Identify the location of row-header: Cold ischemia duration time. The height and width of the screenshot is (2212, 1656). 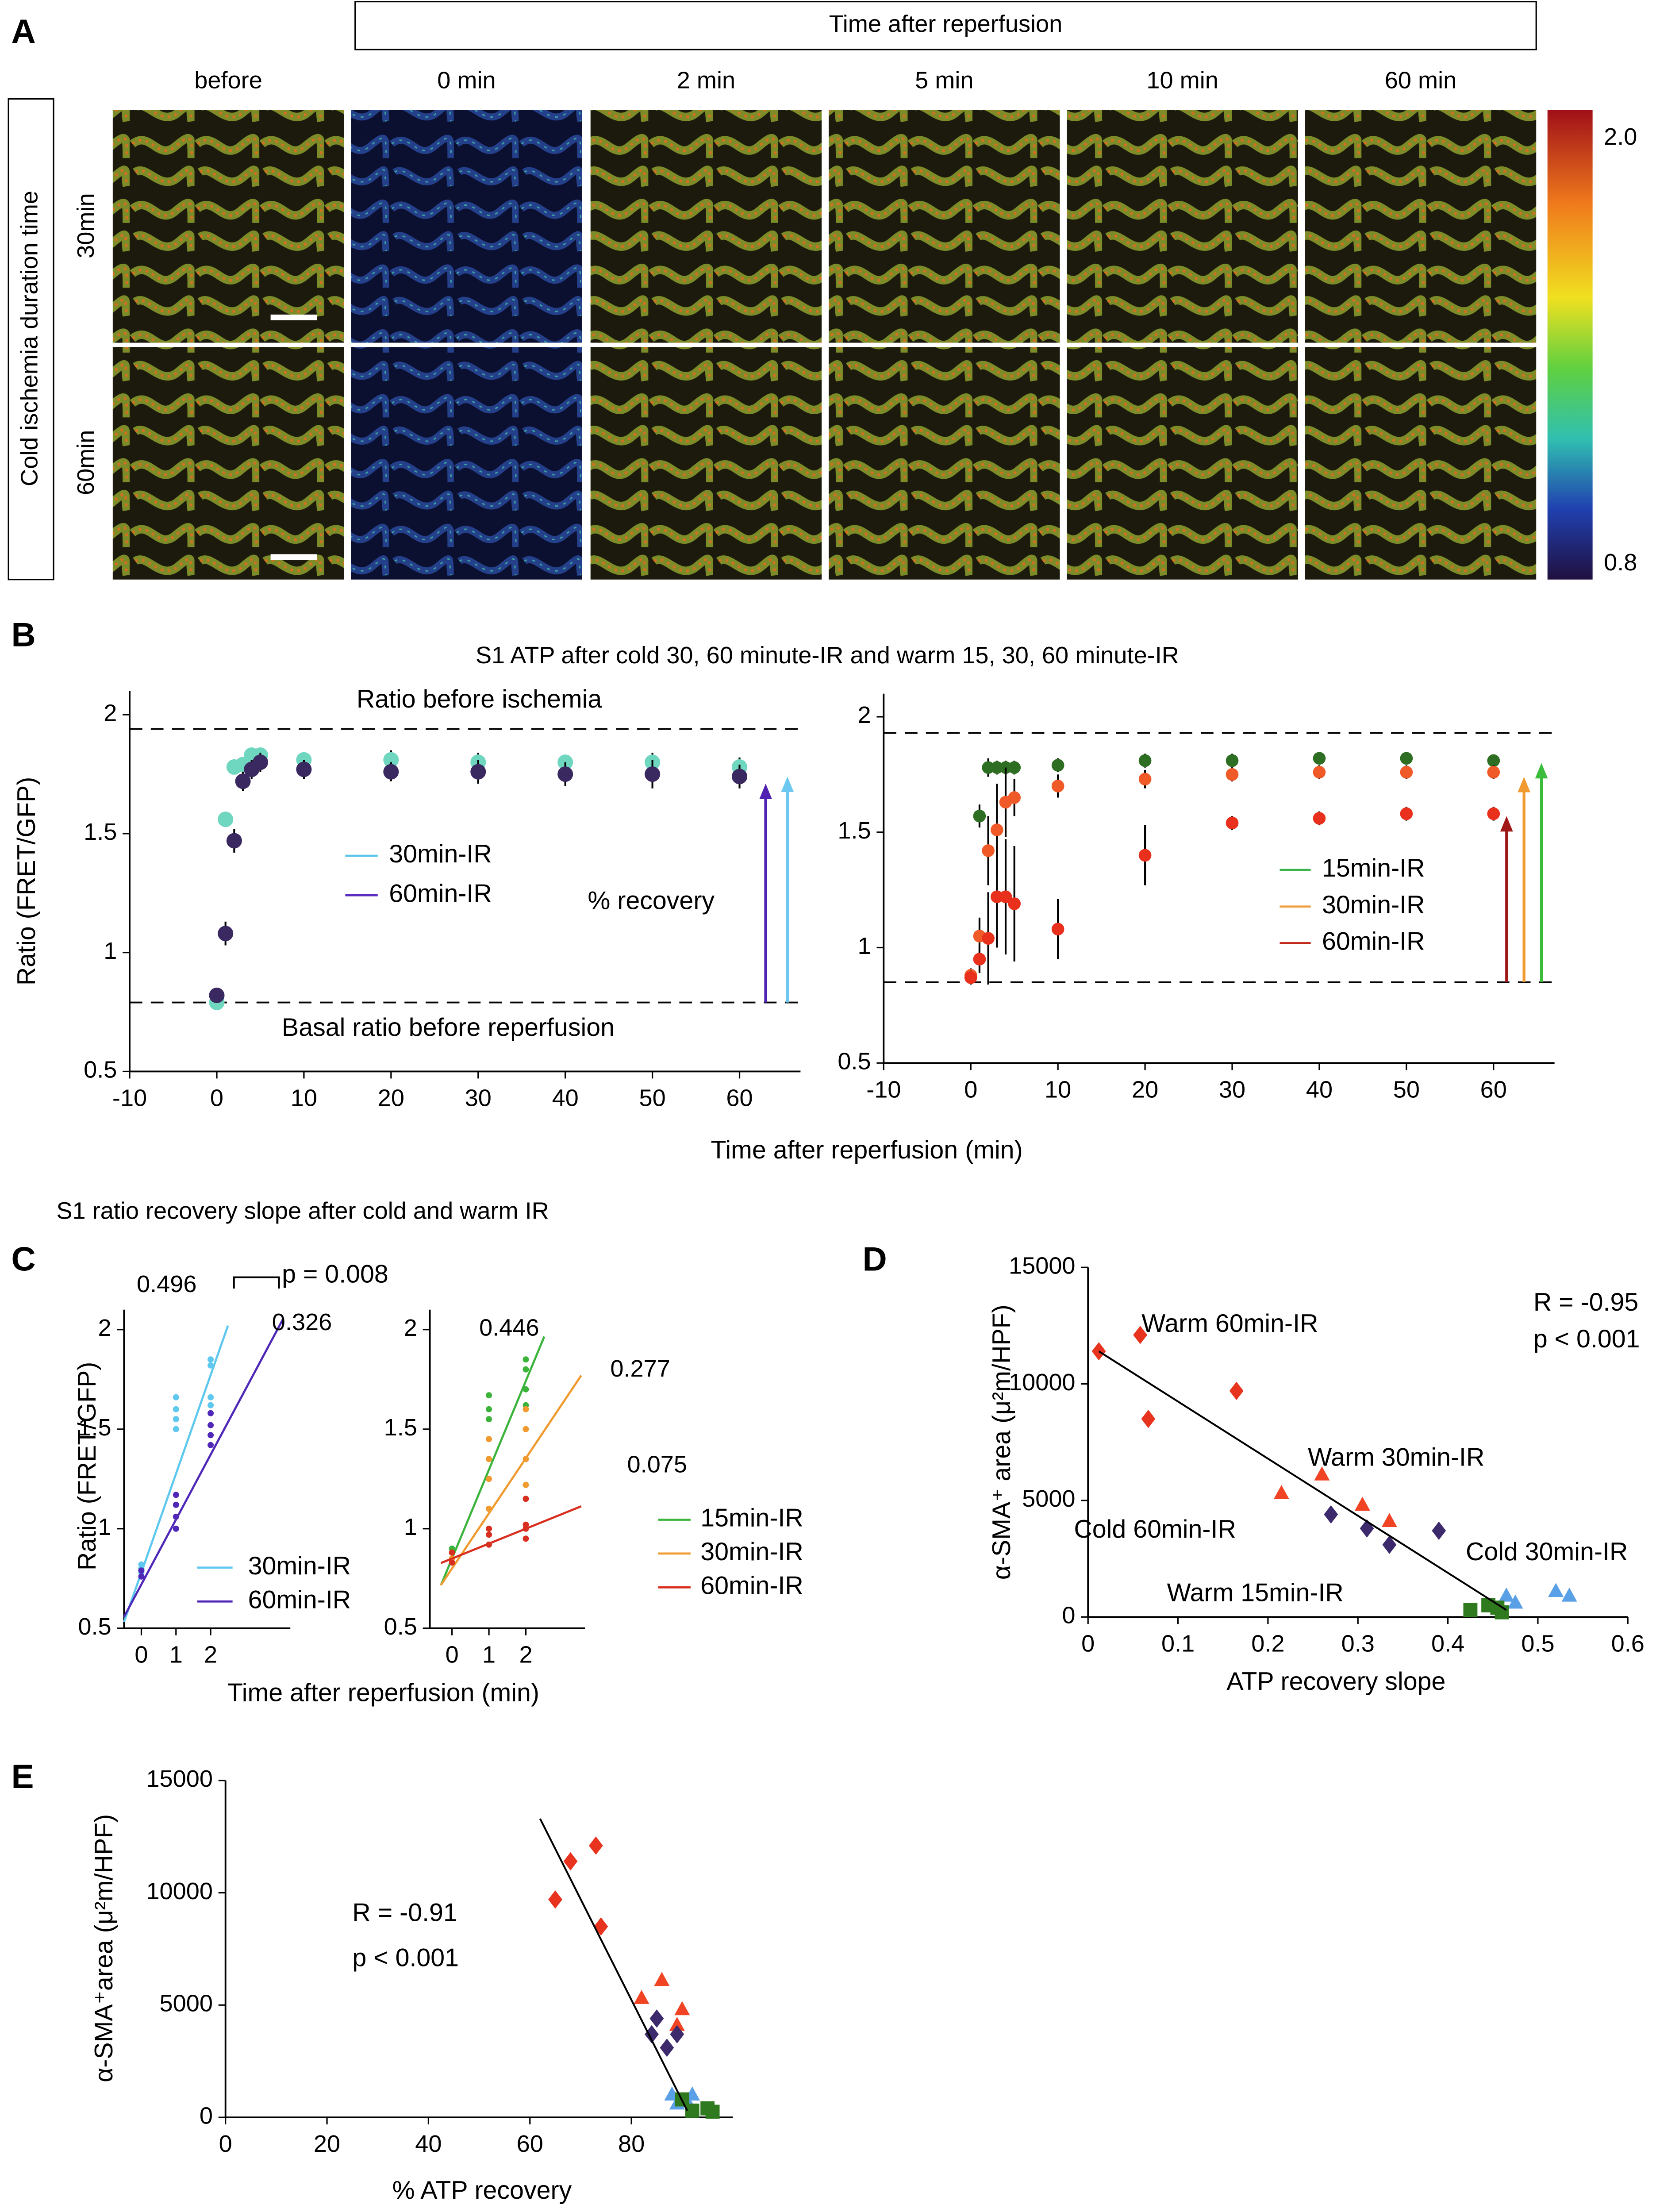
(29, 338).